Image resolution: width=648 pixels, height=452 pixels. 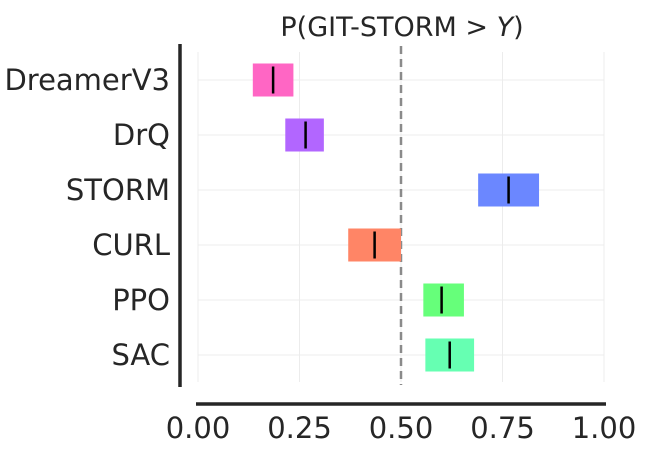 I want to click on category-label-curl: CURL, so click(x=131, y=245).